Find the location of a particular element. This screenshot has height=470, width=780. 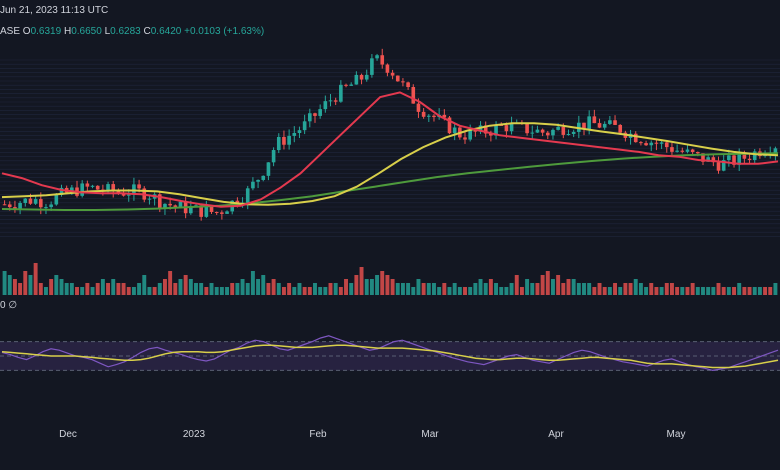

ohlc-high: H0.6650 is located at coordinates (82, 31).